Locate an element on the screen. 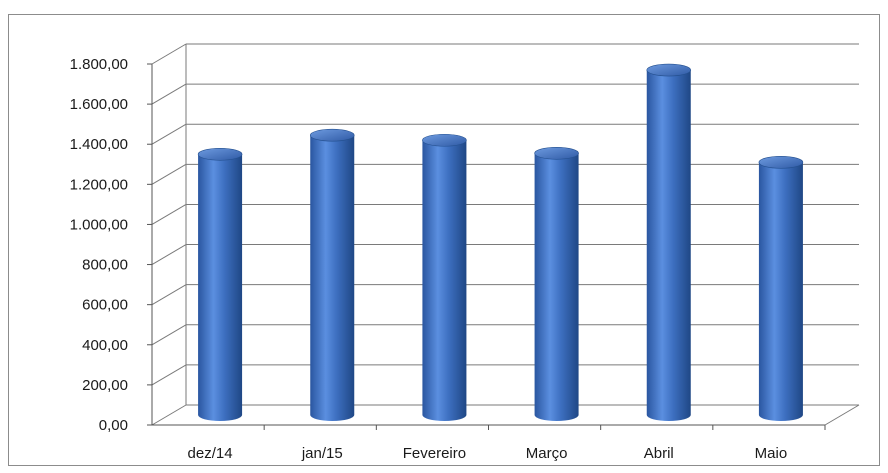 Image resolution: width=888 pixels, height=473 pixels. y-tick-label: 1.200,00 is located at coordinates (99, 184).